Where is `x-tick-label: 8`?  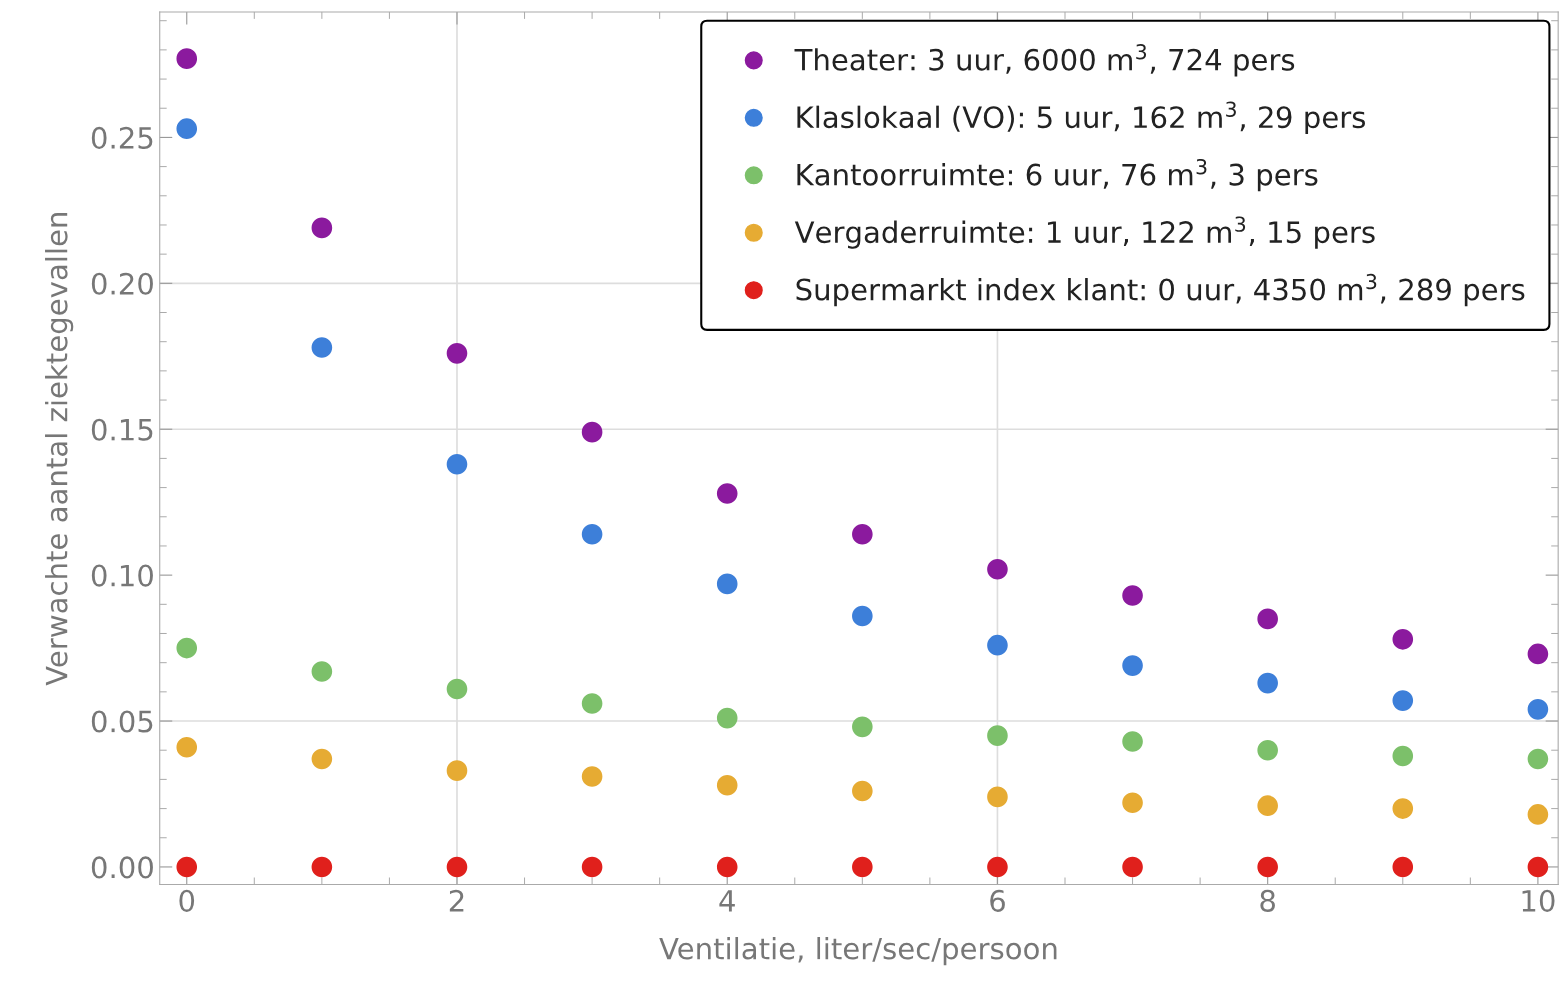 x-tick-label: 8 is located at coordinates (1267, 900).